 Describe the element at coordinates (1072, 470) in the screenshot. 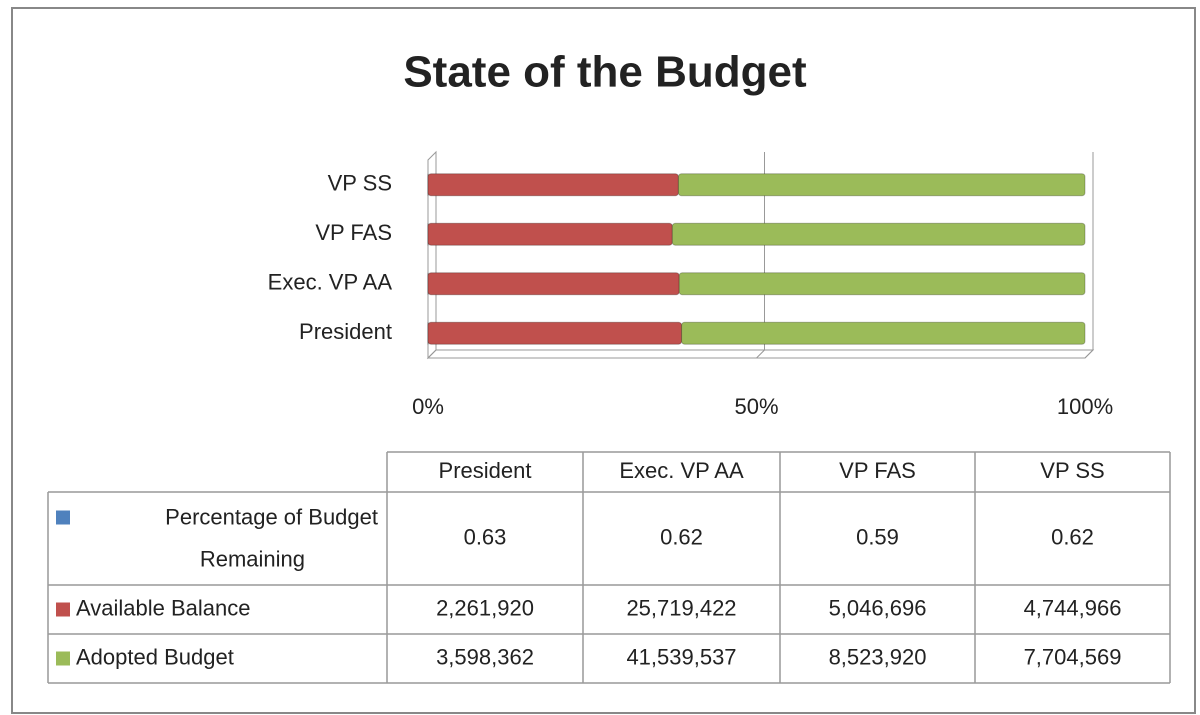

I see `table-header: VP SS` at that location.